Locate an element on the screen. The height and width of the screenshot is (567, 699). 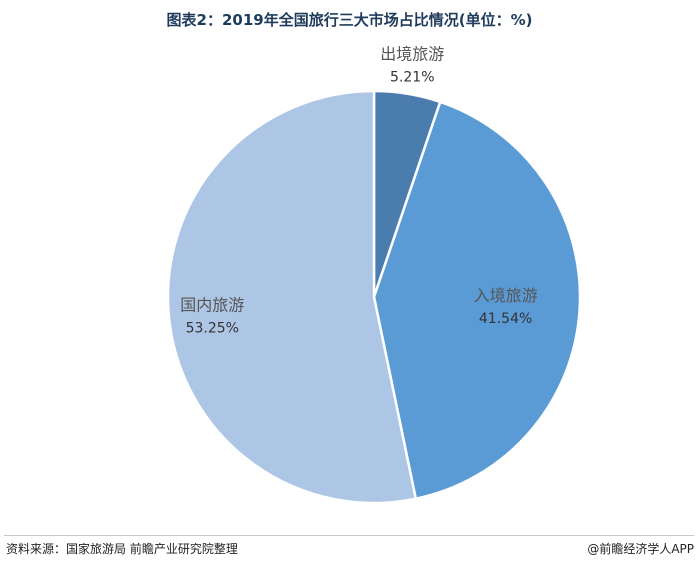
chart-title: 图表2：2019年全国旅行三大市场占比情况(单位：%) is located at coordinates (349, 20).